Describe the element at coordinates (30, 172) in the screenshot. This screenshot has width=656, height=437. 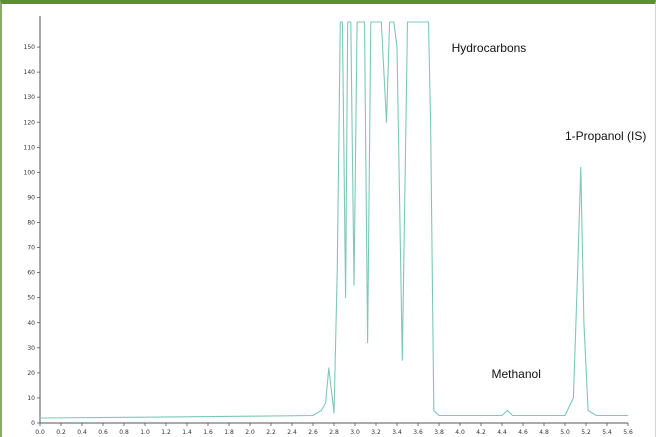
I see `y-tick-label: 100` at that location.